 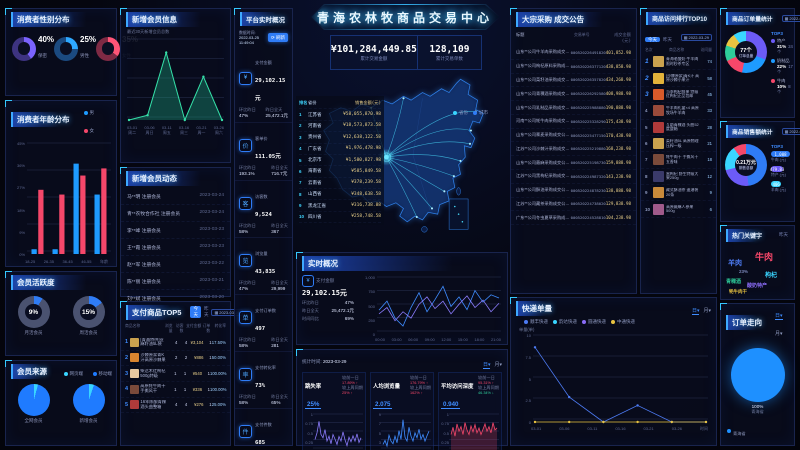 I want to click on activity-item: 15% 周活会员, so click(x=88, y=316).